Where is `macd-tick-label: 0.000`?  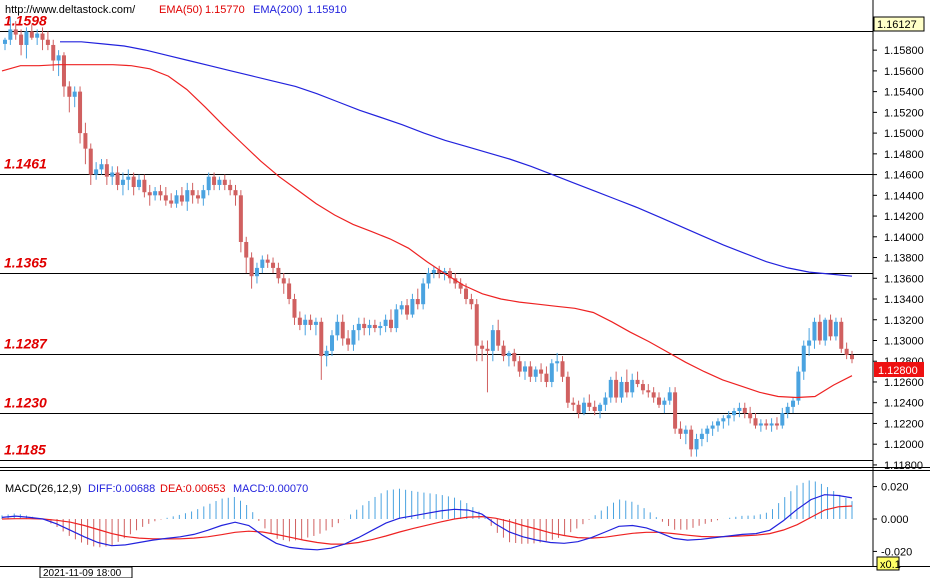
macd-tick-label: 0.000 is located at coordinates (895, 520).